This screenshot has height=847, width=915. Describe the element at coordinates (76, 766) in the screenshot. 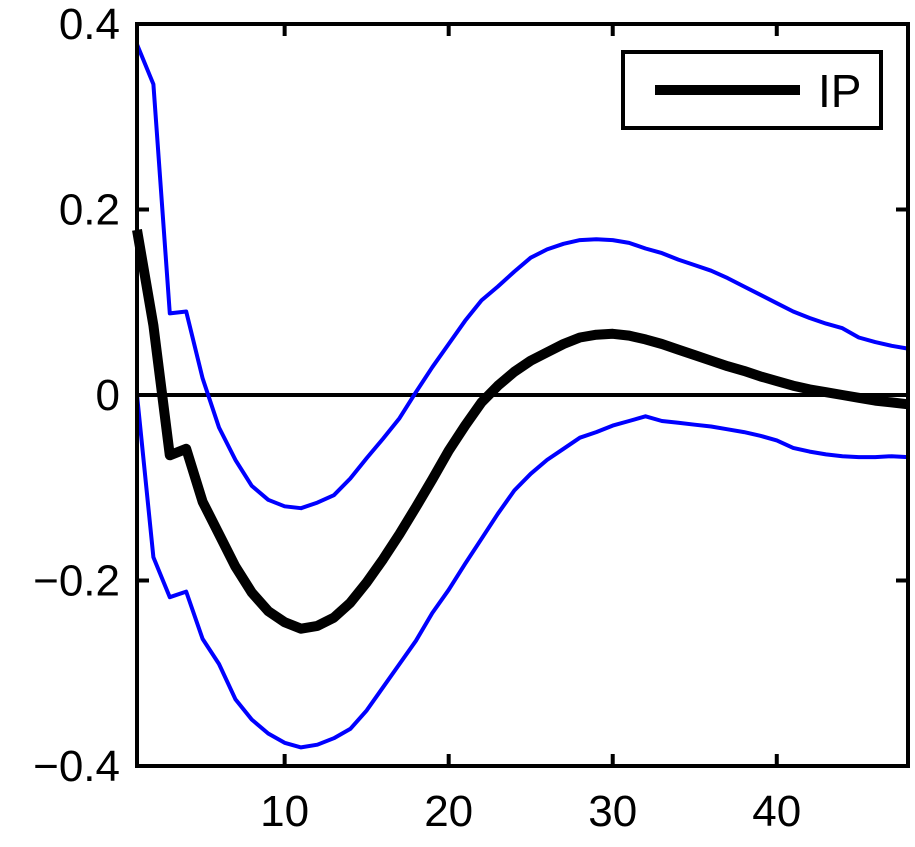

I see `y-tick-label: −0.4` at that location.